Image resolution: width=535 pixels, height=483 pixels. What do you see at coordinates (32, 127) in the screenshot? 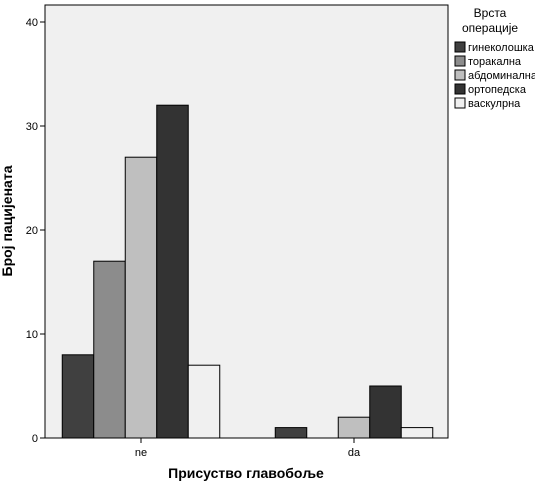
I see `y-tick-label: 30` at bounding box center [32, 127].